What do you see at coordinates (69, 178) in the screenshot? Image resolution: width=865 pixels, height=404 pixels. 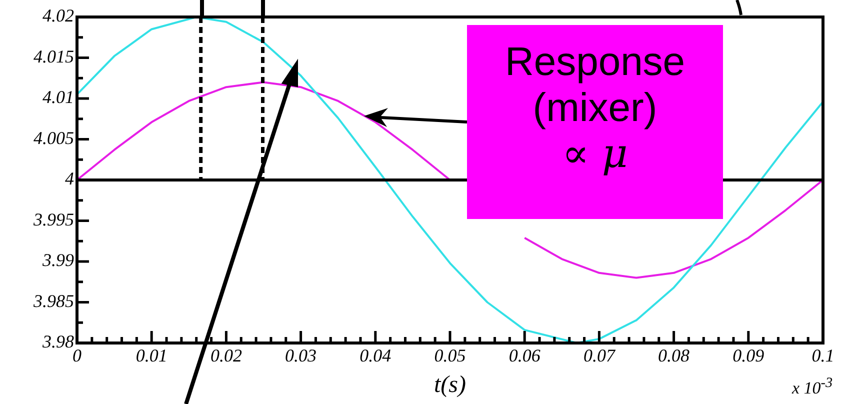 I see `y-tick-label: 4` at bounding box center [69, 178].